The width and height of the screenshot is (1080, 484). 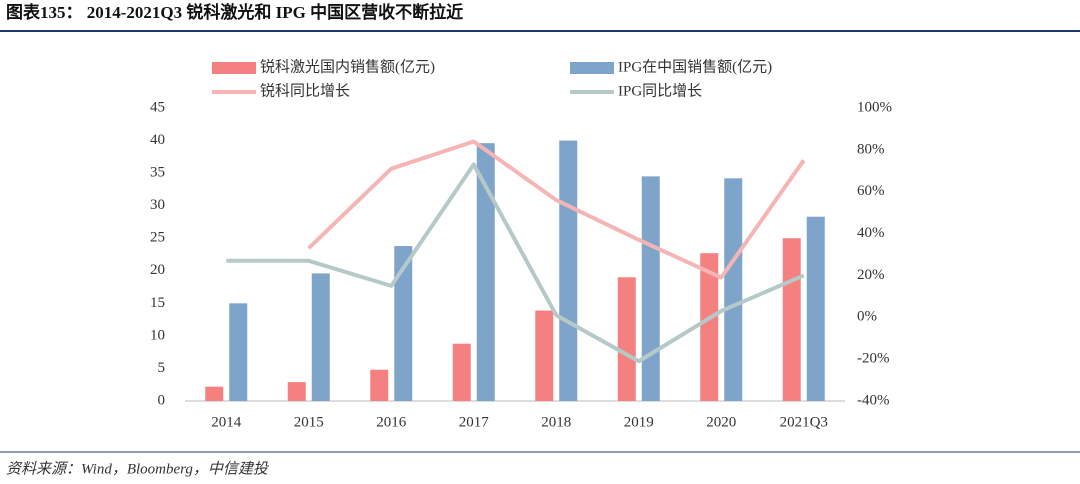 I want to click on x-tick-label: 2021Q3, so click(x=804, y=422).